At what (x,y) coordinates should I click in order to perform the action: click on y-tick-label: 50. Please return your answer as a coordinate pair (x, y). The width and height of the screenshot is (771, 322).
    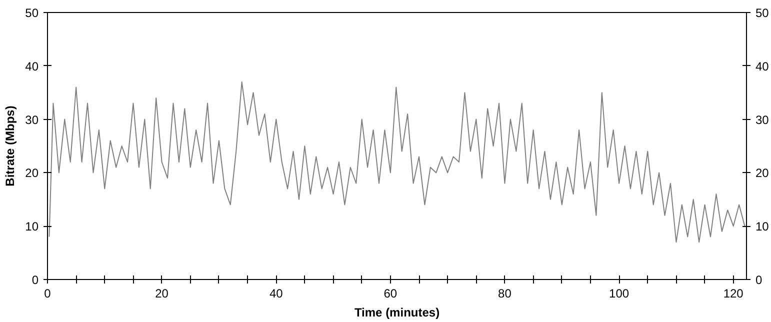
    Looking at the image, I should click on (32, 13).